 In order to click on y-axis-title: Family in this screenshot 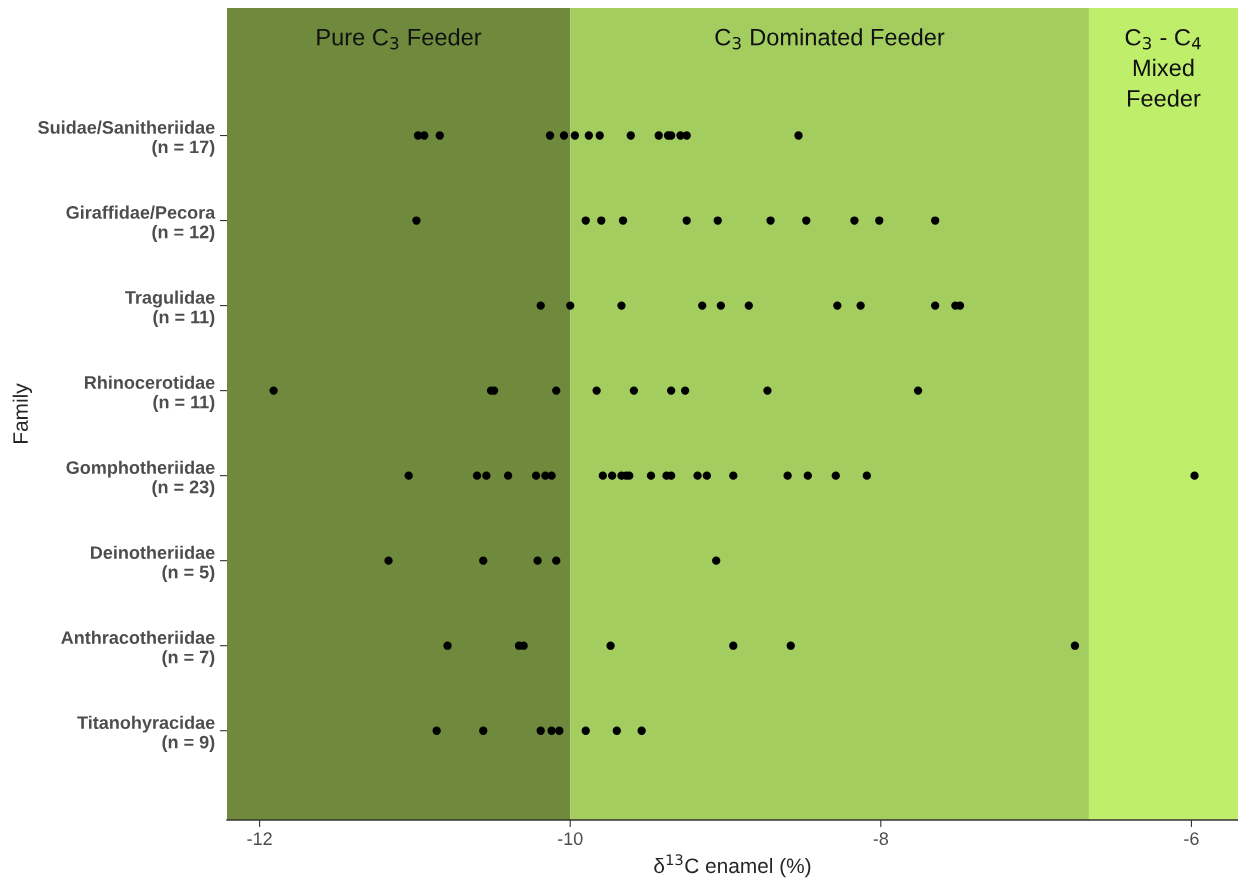, I will do `click(22, 413)`.